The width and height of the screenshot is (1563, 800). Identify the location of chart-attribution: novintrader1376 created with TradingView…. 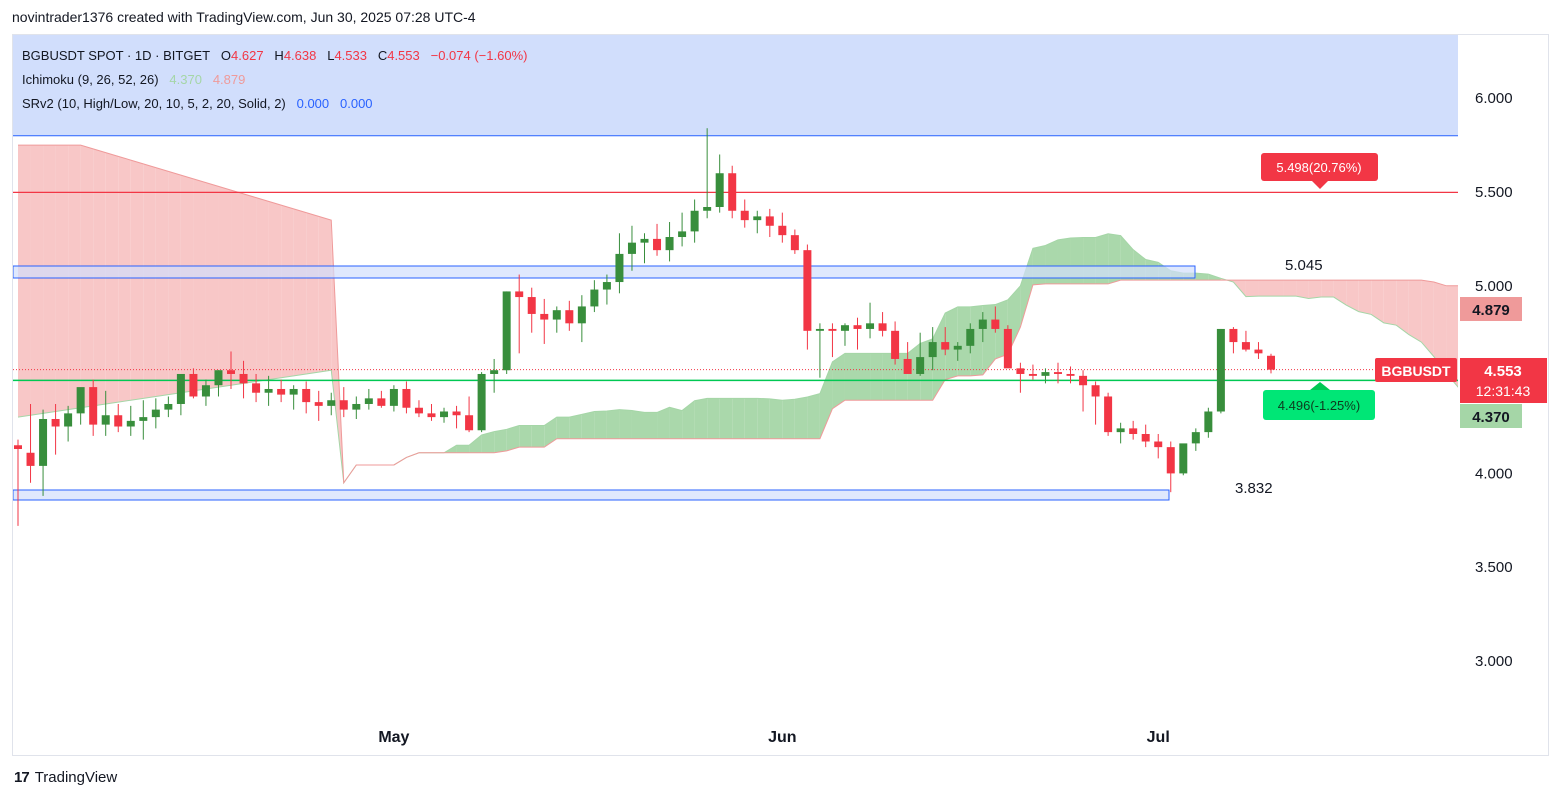
(244, 17).